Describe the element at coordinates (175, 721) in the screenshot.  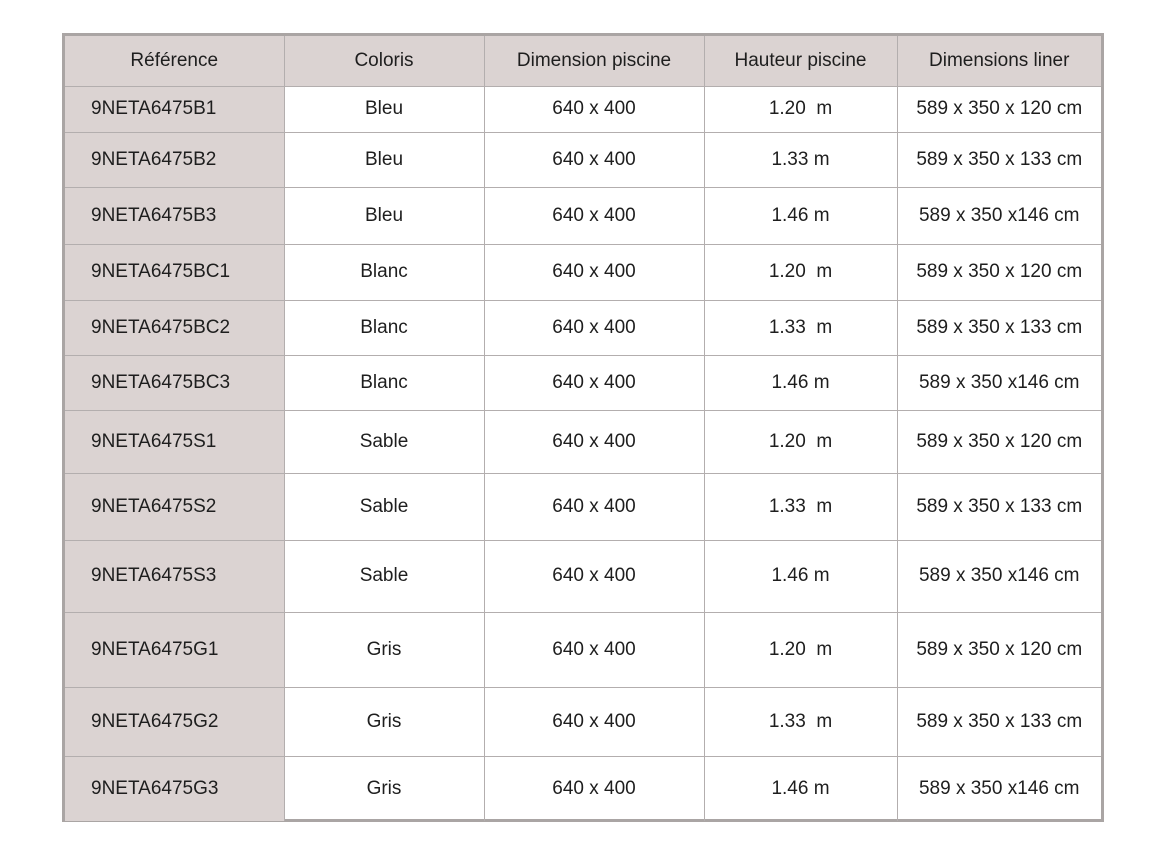
I see `cell-reference: 9NETA6475G2` at that location.